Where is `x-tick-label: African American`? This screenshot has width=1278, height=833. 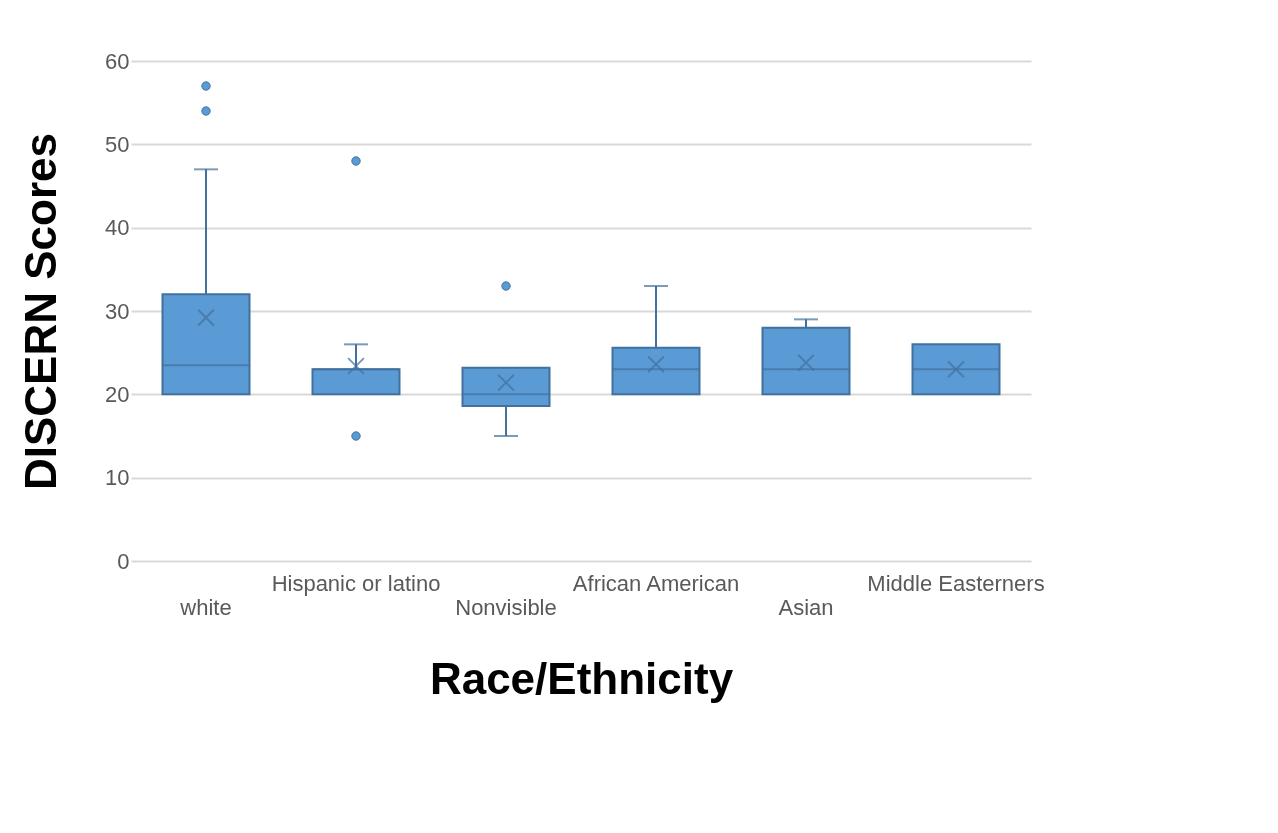 x-tick-label: African American is located at coordinates (656, 583).